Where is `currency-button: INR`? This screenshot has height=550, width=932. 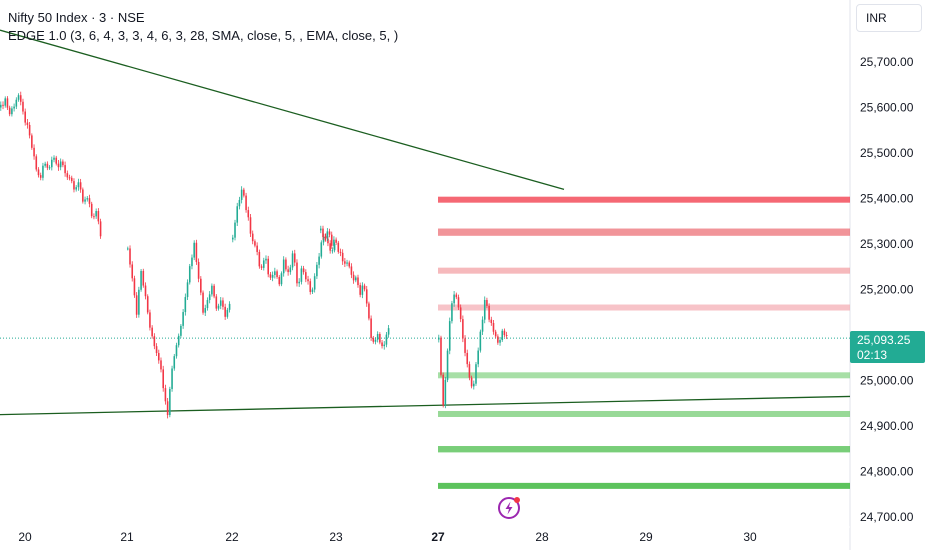
currency-button: INR is located at coordinates (889, 18).